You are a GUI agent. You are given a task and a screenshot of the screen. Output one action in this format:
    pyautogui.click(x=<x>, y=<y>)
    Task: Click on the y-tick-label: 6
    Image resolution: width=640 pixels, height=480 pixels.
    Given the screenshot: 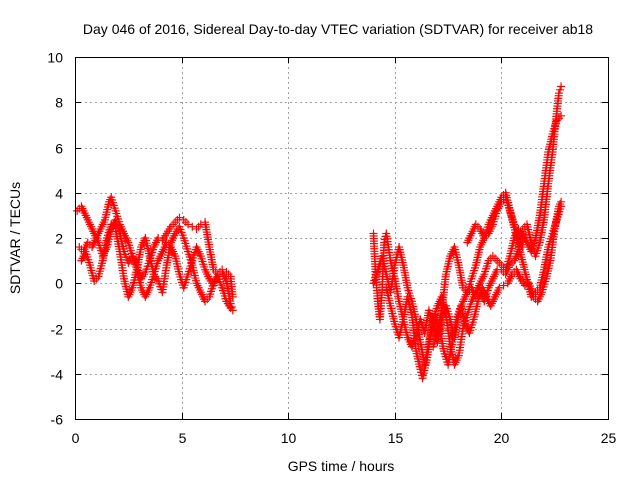 What is the action you would take?
    pyautogui.click(x=59, y=149)
    